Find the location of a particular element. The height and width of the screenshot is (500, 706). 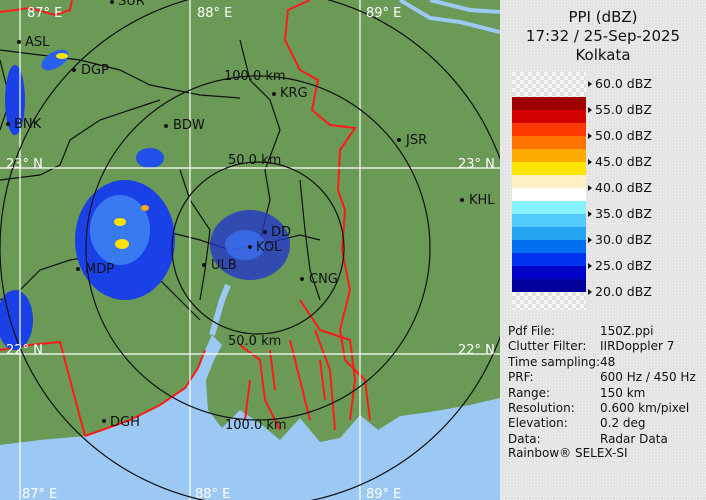

city-label: DGP is located at coordinates (95, 70).